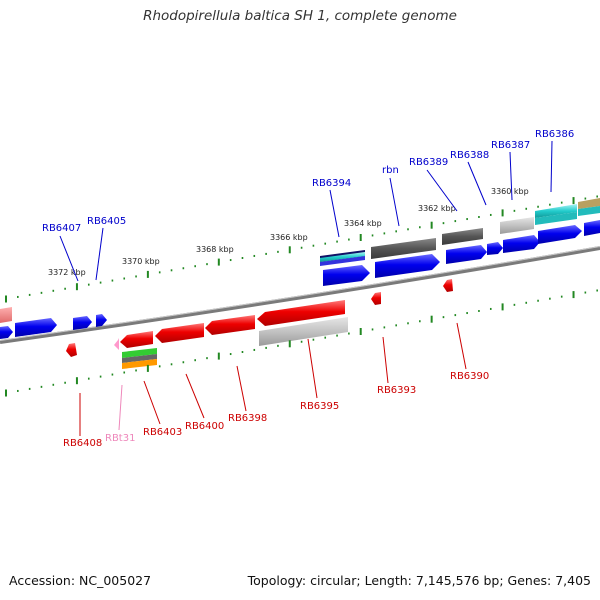  What do you see at coordinates (247, 418) in the screenshot?
I see `gene-label-reverse: RB6398` at bounding box center [247, 418].